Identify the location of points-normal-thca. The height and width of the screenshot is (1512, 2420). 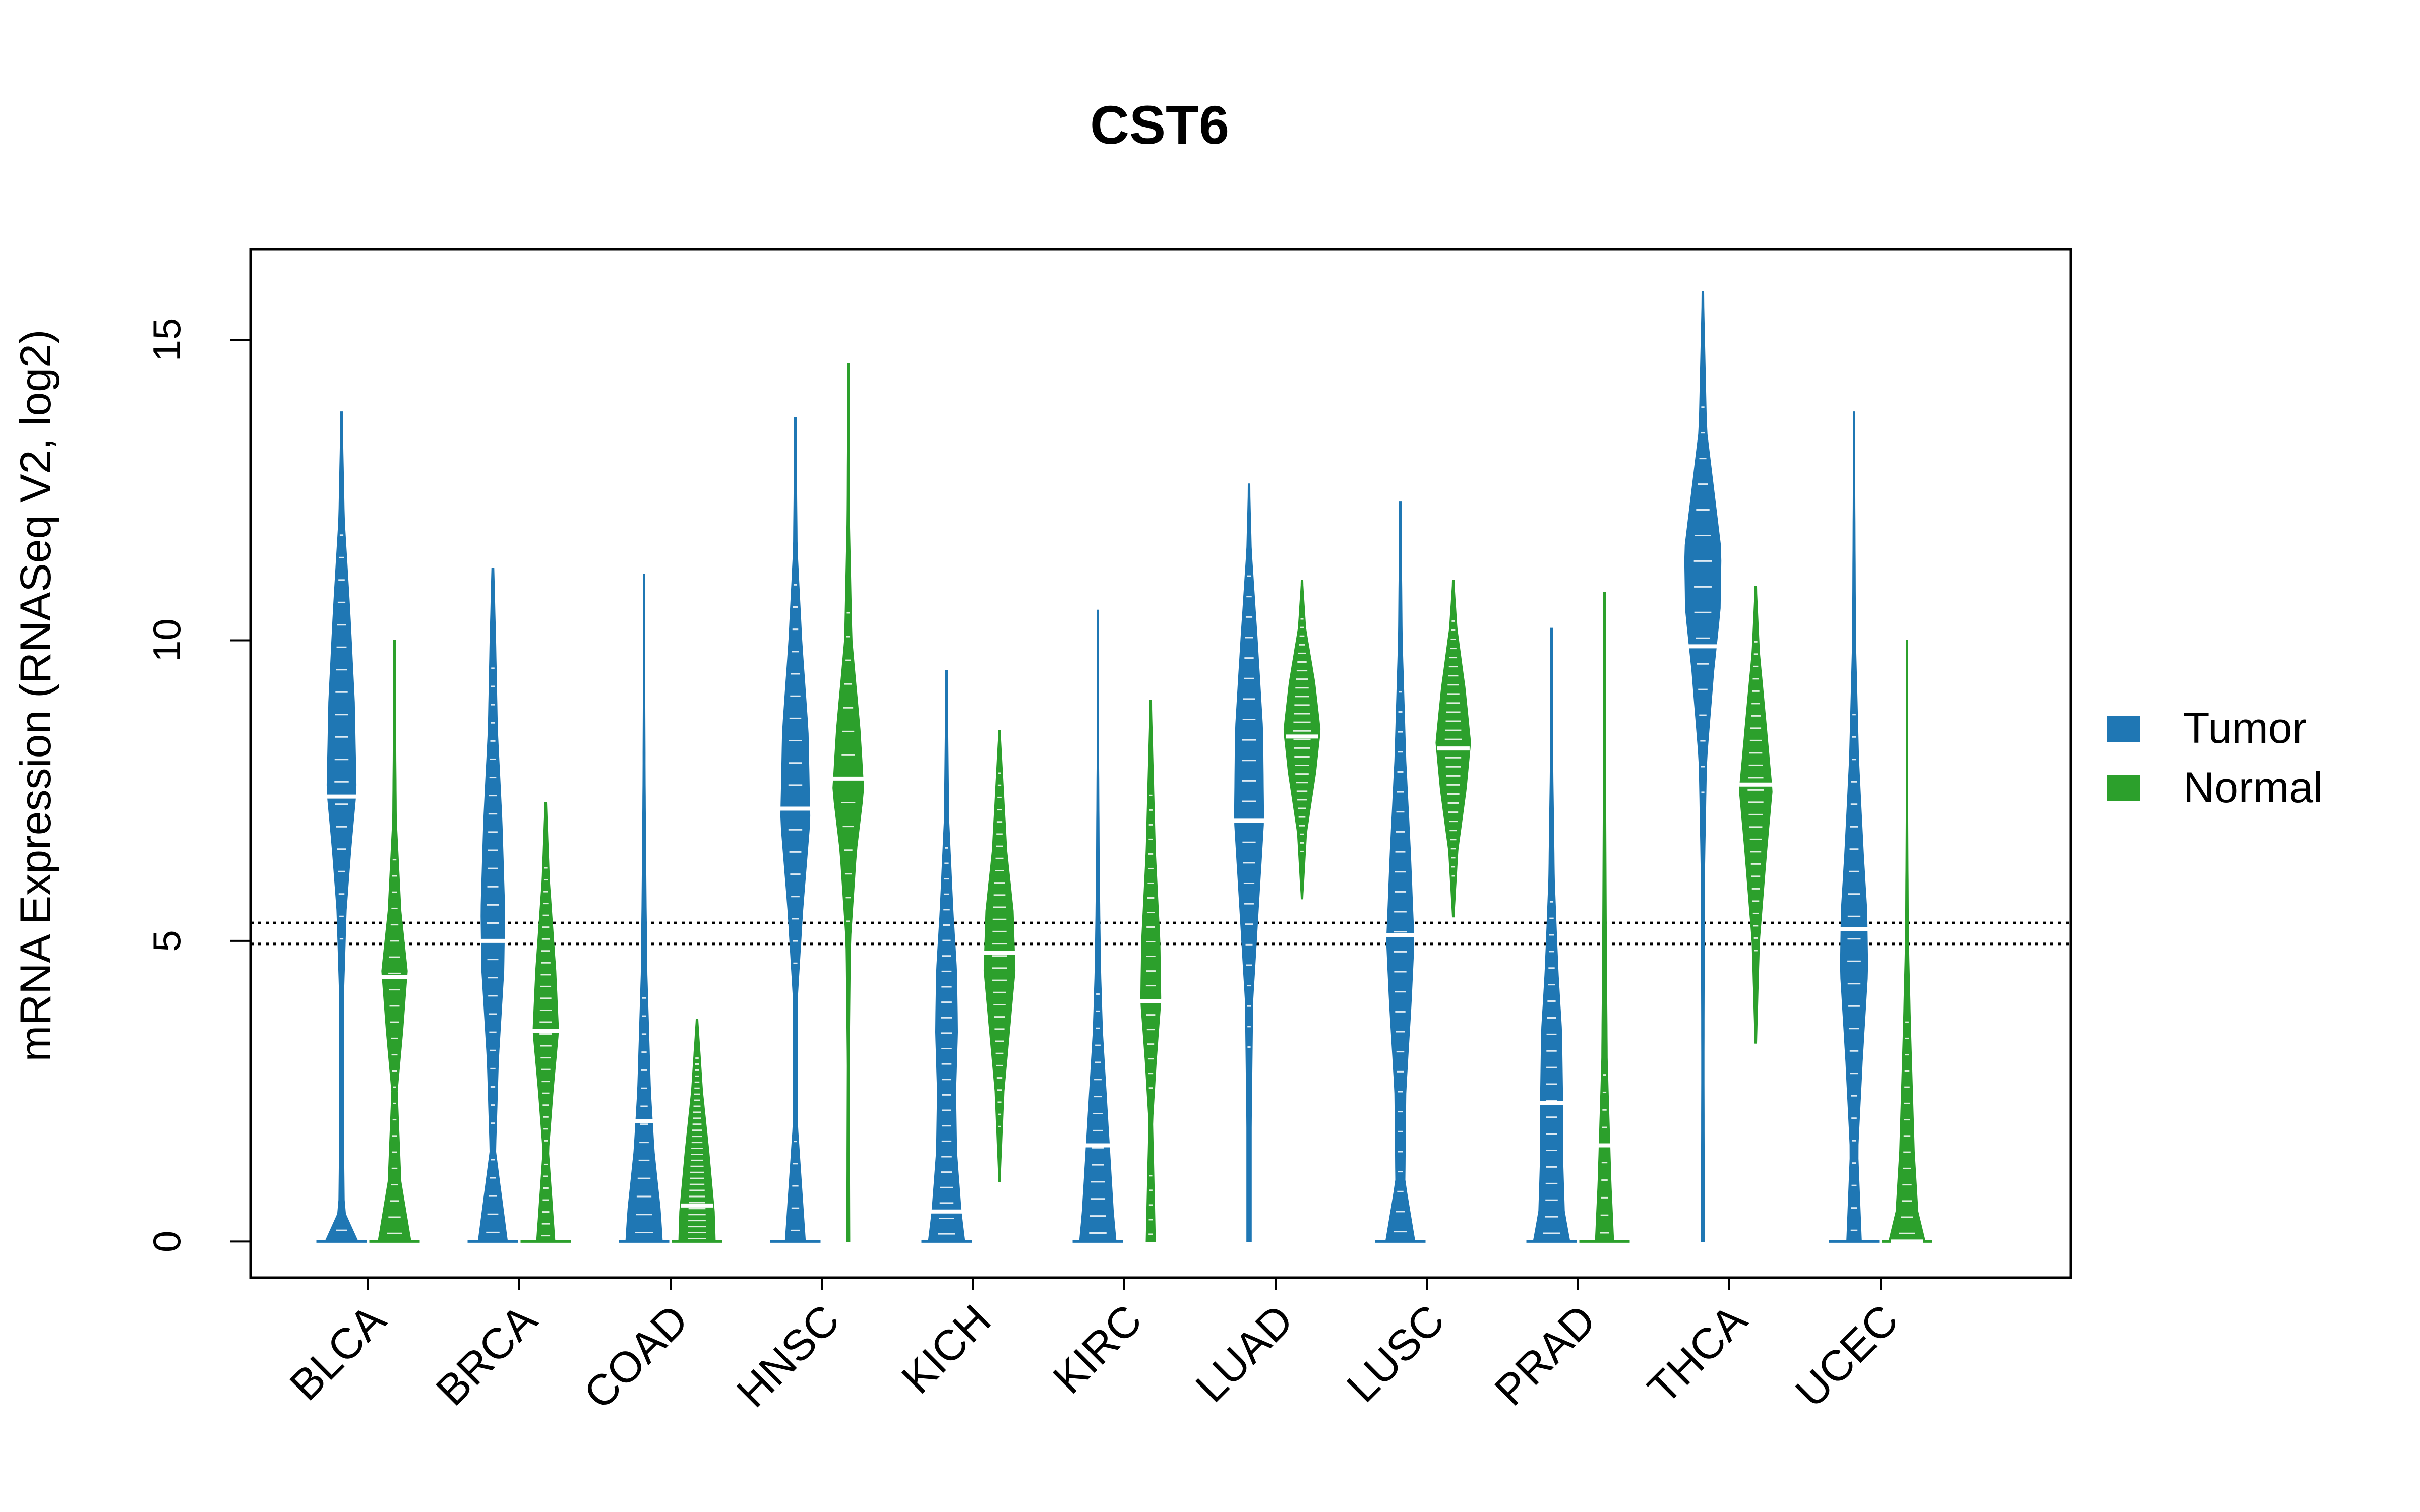
(1755, 796).